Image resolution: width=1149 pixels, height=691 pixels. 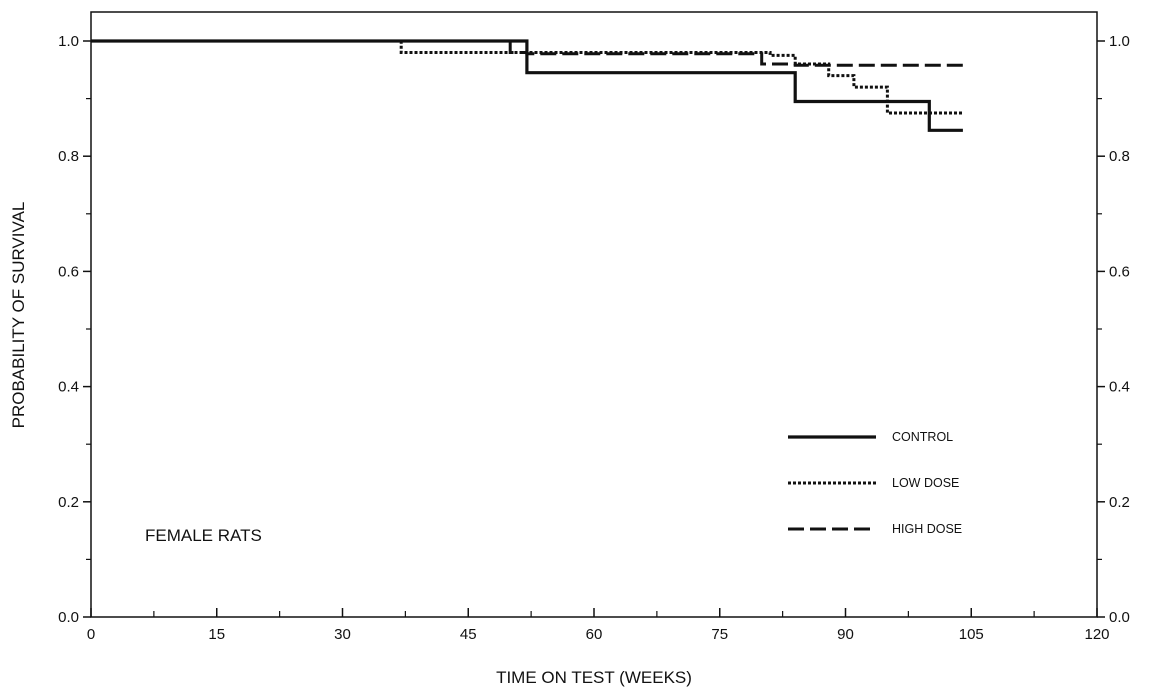 What do you see at coordinates (1119, 156) in the screenshot?
I see `right-y-tick-label: 0.8` at bounding box center [1119, 156].